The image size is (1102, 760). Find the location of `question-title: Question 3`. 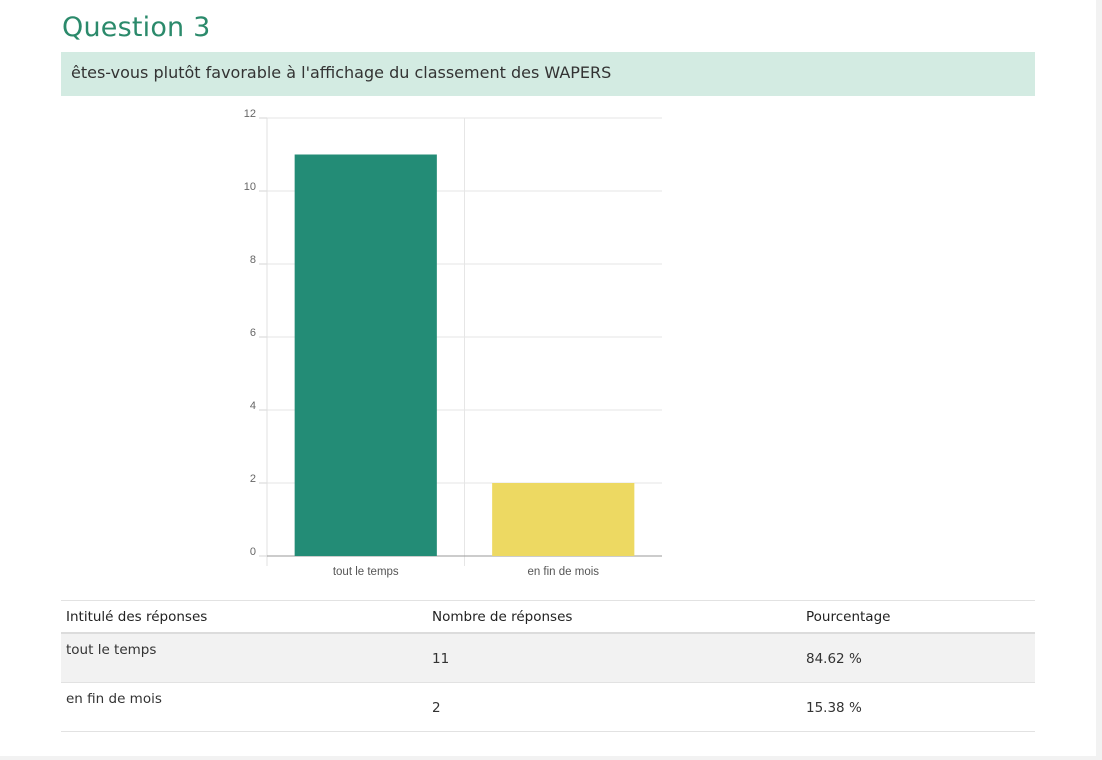

question-title: Question 3 is located at coordinates (136, 27).